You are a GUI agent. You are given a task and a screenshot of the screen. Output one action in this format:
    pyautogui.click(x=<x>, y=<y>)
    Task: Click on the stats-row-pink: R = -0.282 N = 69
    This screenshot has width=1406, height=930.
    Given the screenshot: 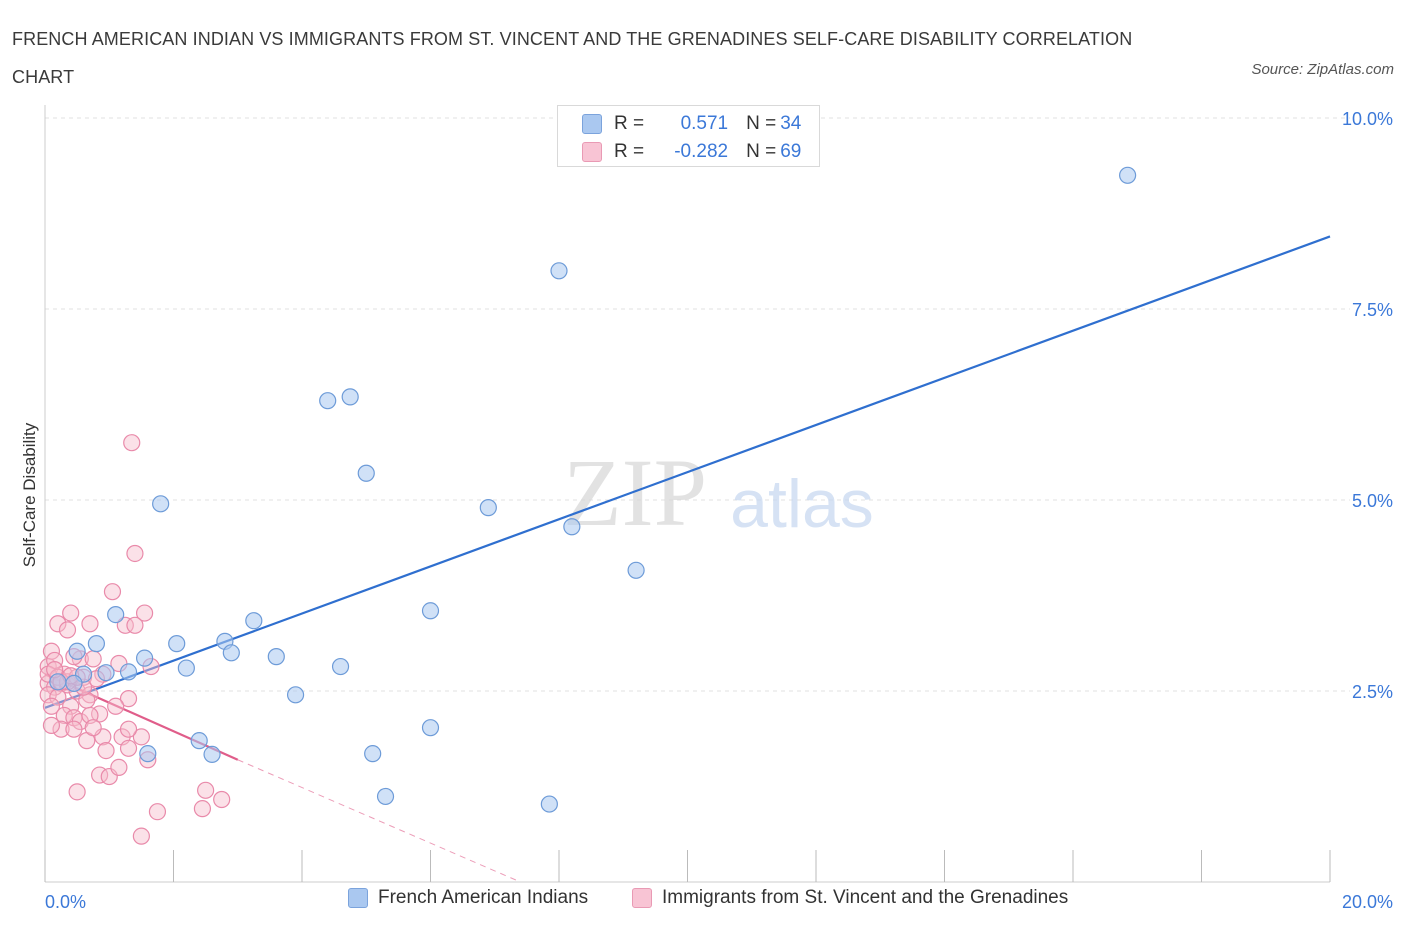 What is the action you would take?
    pyautogui.click(x=691, y=152)
    